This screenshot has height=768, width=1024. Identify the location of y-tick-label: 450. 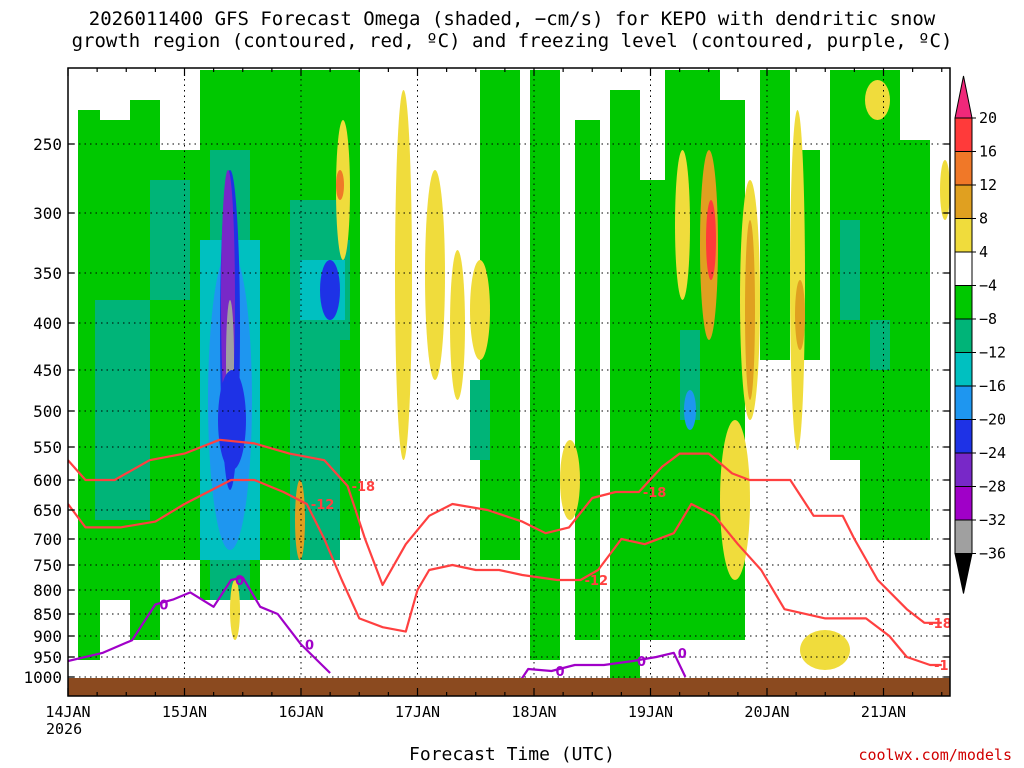
(47, 370).